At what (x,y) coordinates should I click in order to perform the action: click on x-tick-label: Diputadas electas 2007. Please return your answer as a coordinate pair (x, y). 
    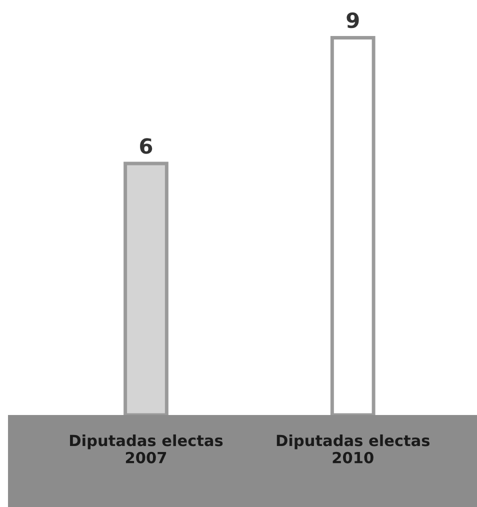
    Looking at the image, I should click on (146, 449).